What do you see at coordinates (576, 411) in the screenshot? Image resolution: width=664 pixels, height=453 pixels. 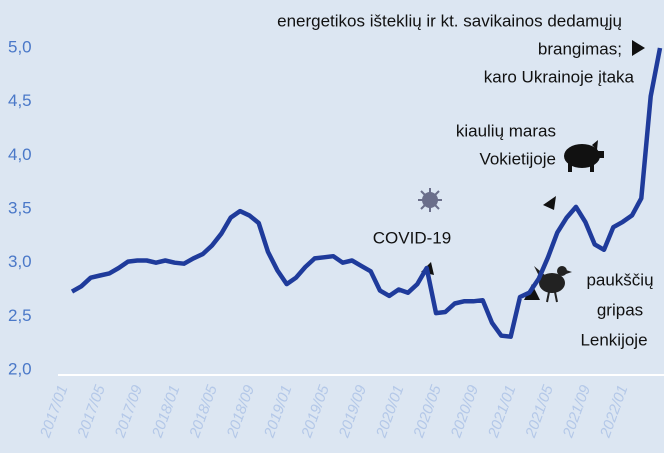 I see `x-tick-label: 2021/09` at bounding box center [576, 411].